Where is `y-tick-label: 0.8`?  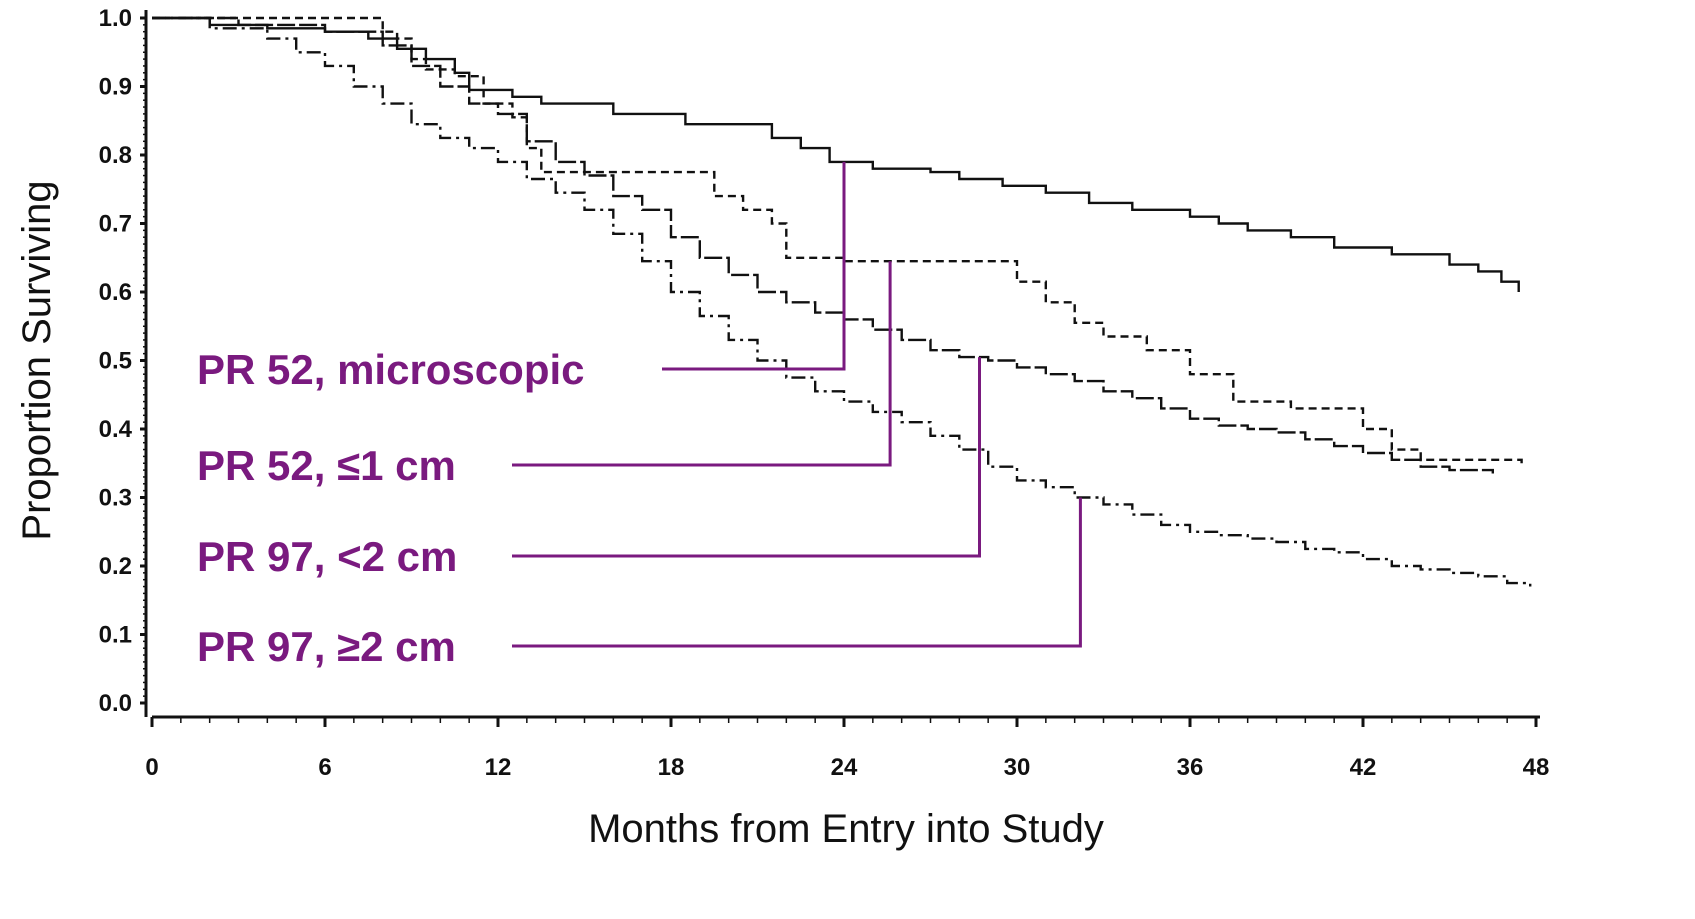
y-tick-label: 0.8 is located at coordinates (115, 155).